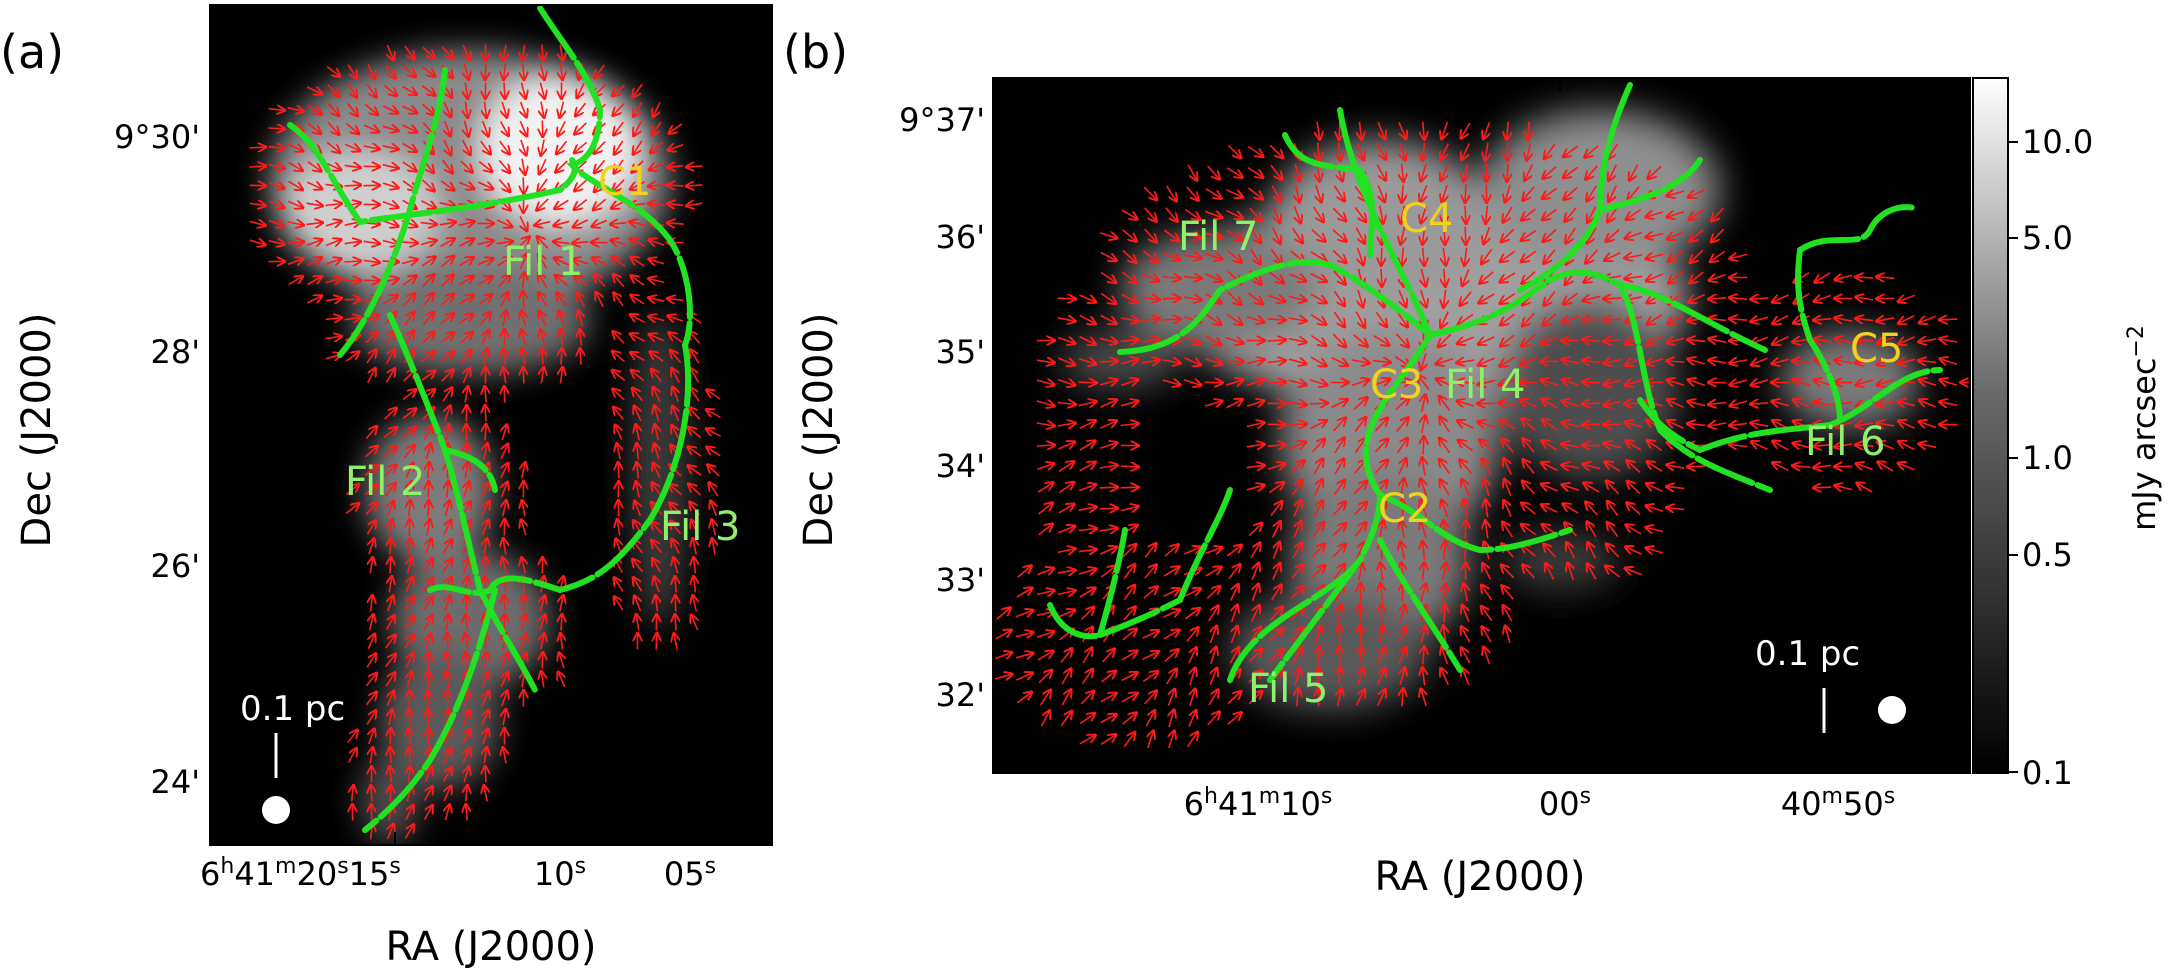 This screenshot has width=2168, height=973. What do you see at coordinates (1807, 654) in the screenshot?
I see `panel-b-scalebar-label: 0.1 pc` at bounding box center [1807, 654].